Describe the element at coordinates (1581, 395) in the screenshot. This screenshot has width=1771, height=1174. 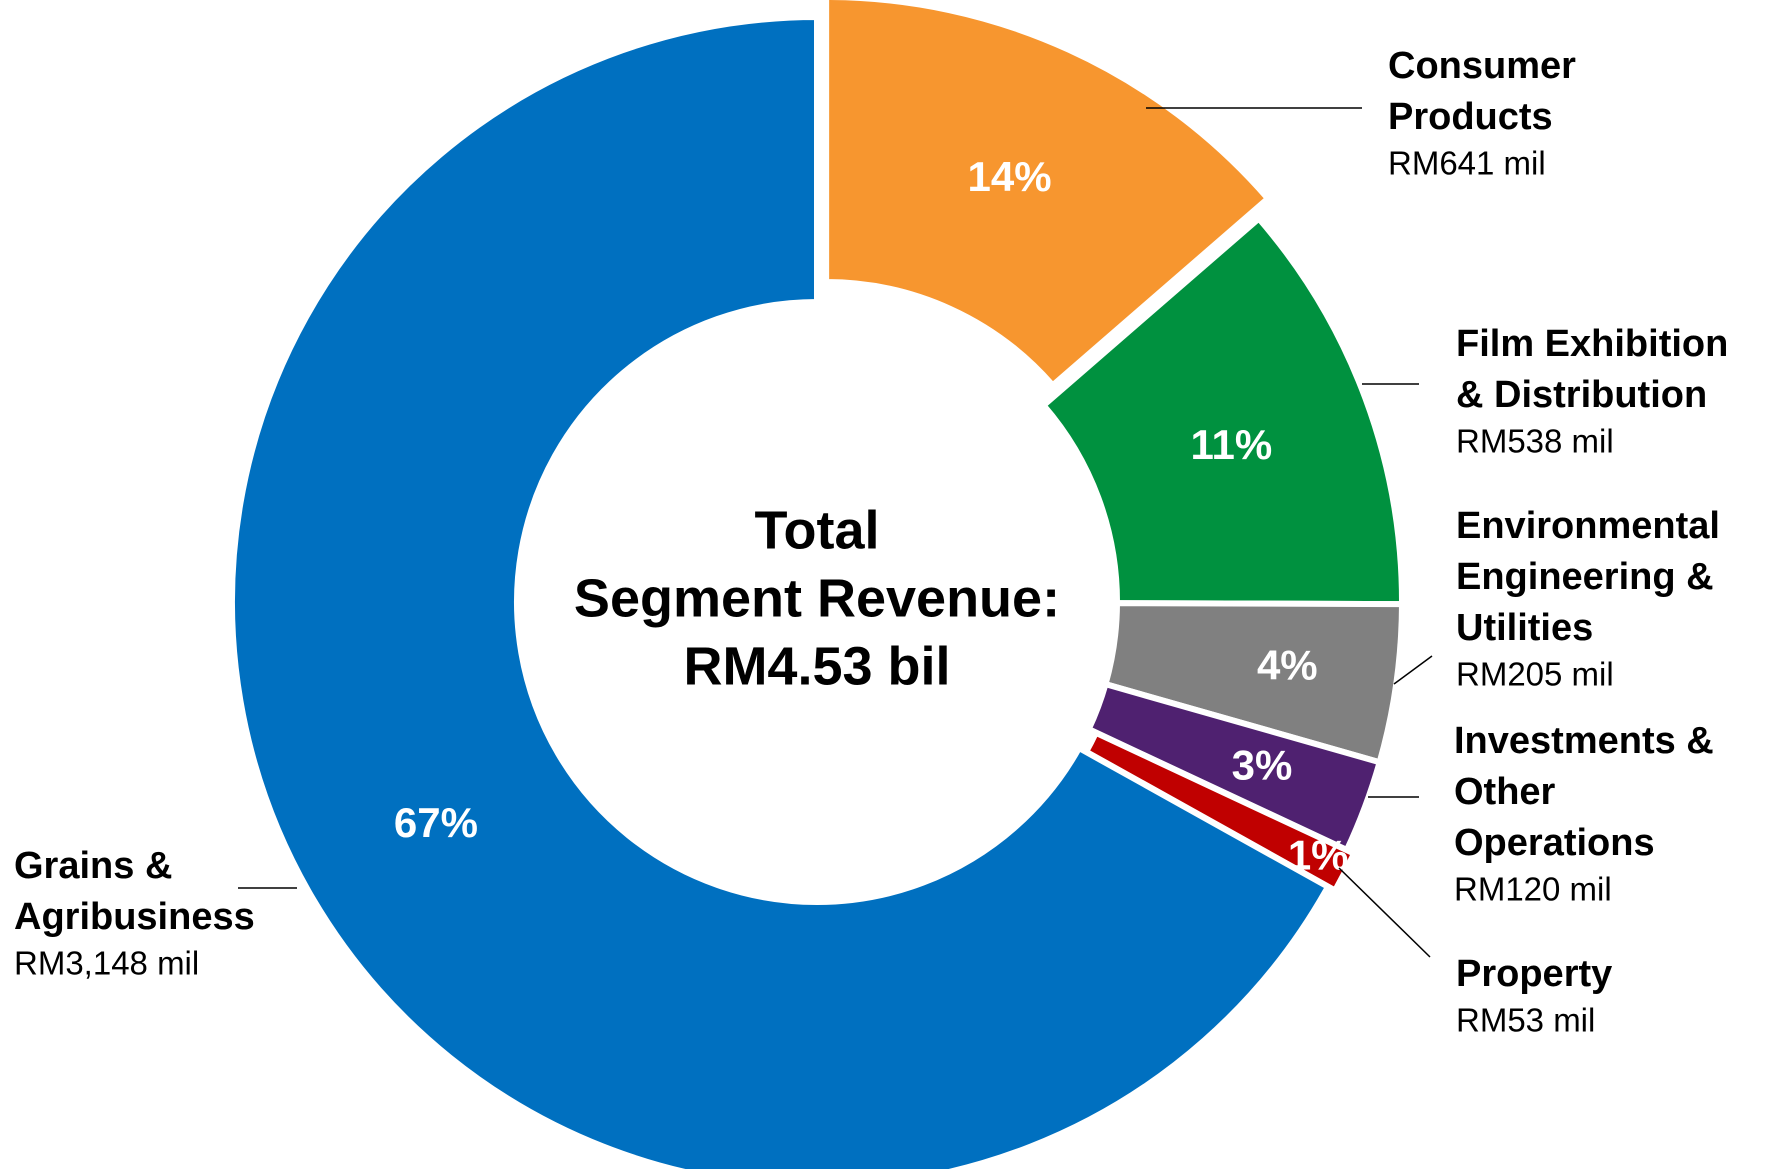
I see `category-label: & Distribution` at that location.